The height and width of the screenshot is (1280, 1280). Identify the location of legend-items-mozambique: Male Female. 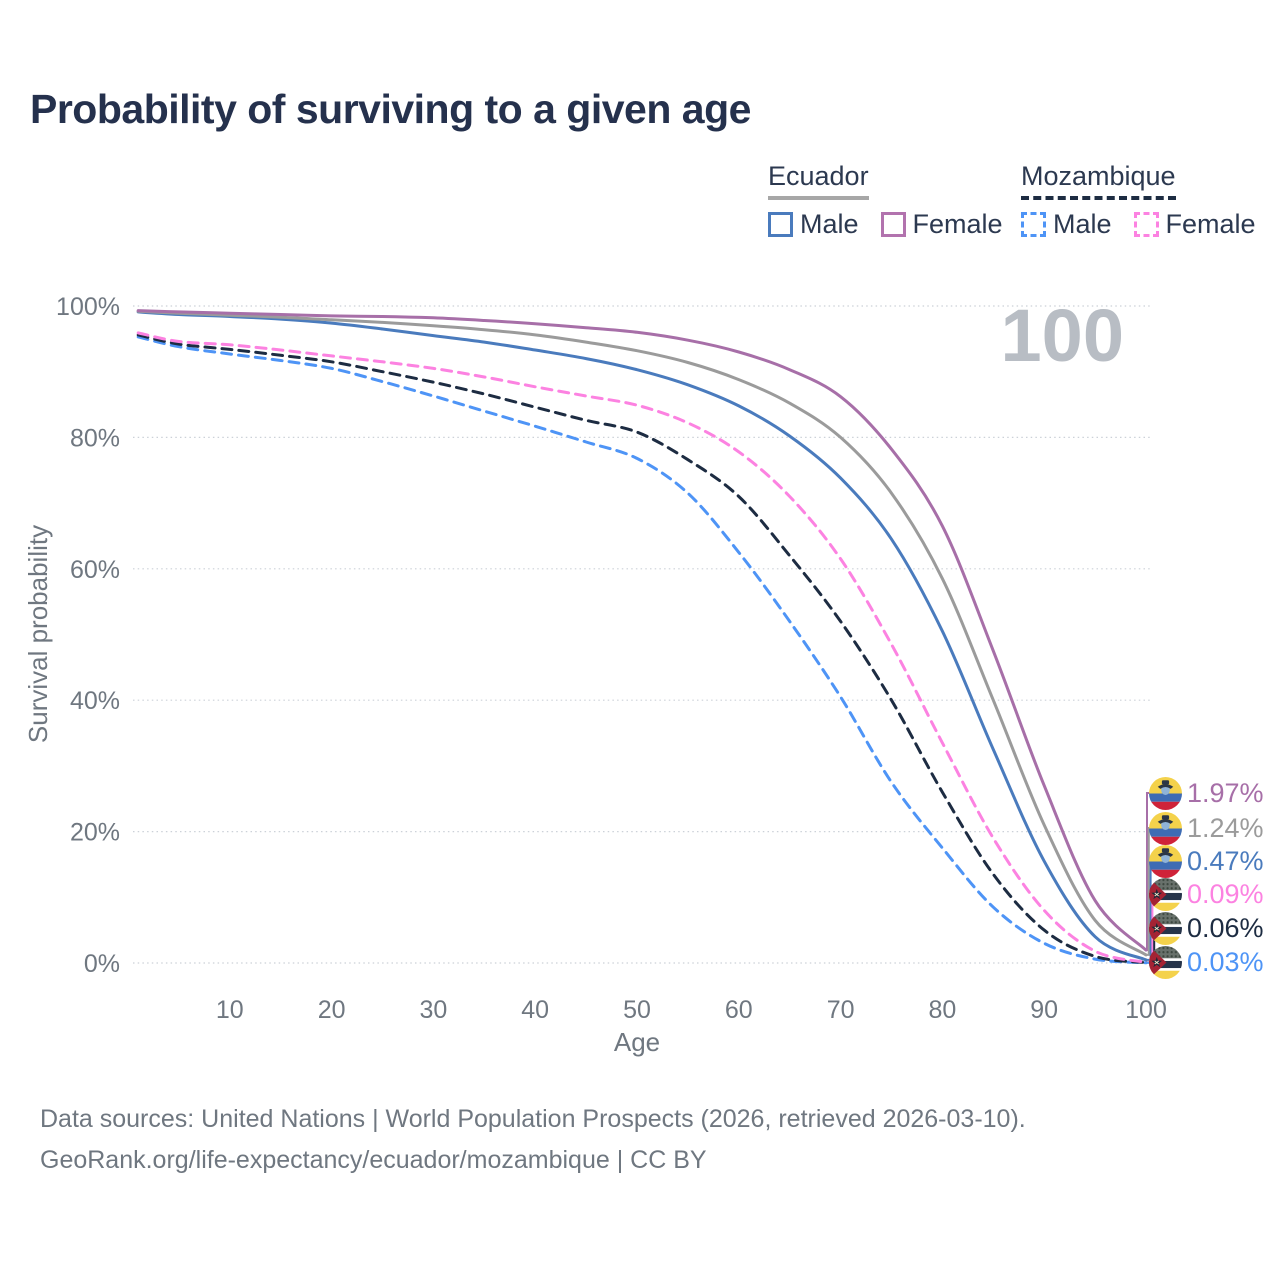
(1149, 224).